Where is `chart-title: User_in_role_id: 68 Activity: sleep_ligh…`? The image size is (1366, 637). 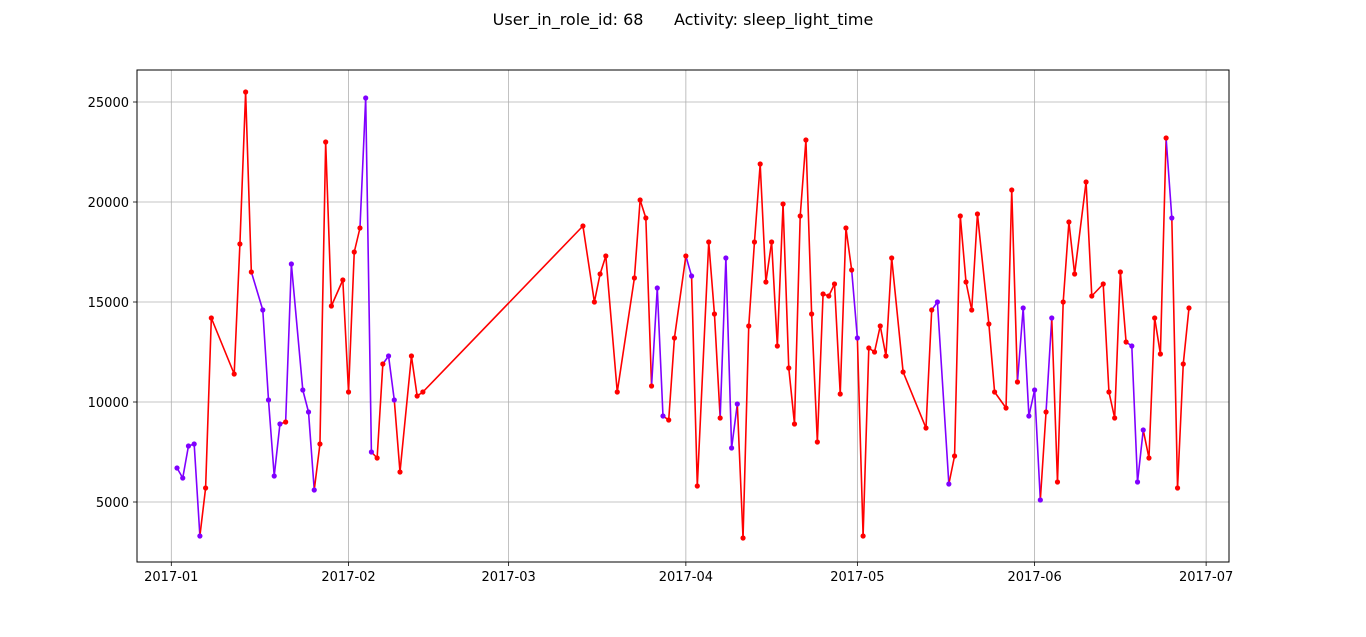 chart-title: User_in_role_id: 68 Activity: sleep_ligh… is located at coordinates (683, 19).